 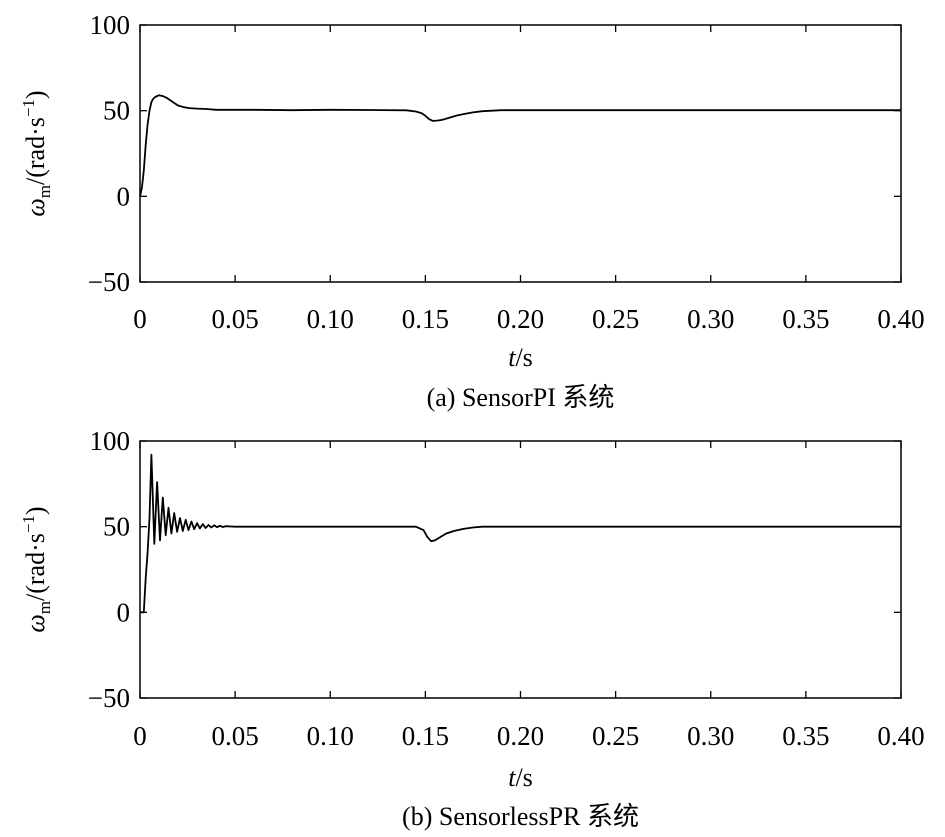 I want to click on panel-a-y-tick-label: 50, so click(x=116, y=111).